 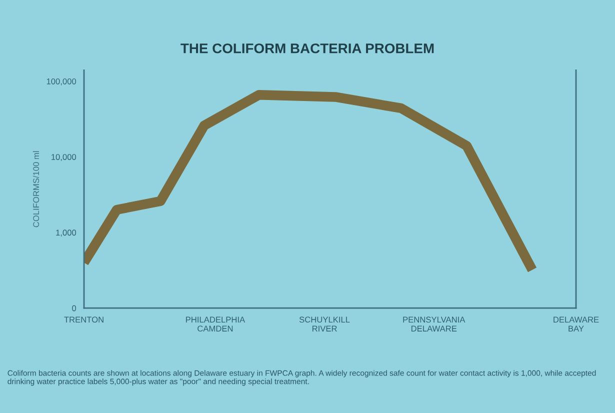 What do you see at coordinates (61, 82) in the screenshot?
I see `y-tick-label: 100,000` at bounding box center [61, 82].